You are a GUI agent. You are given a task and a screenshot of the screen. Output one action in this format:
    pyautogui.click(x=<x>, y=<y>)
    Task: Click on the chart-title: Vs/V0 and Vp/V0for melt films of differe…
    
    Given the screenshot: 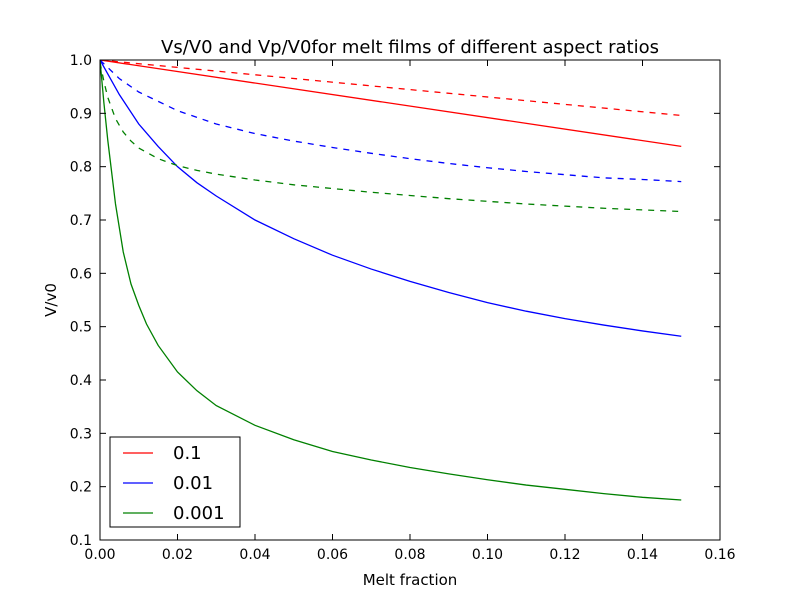 What is the action you would take?
    pyautogui.click(x=410, y=47)
    